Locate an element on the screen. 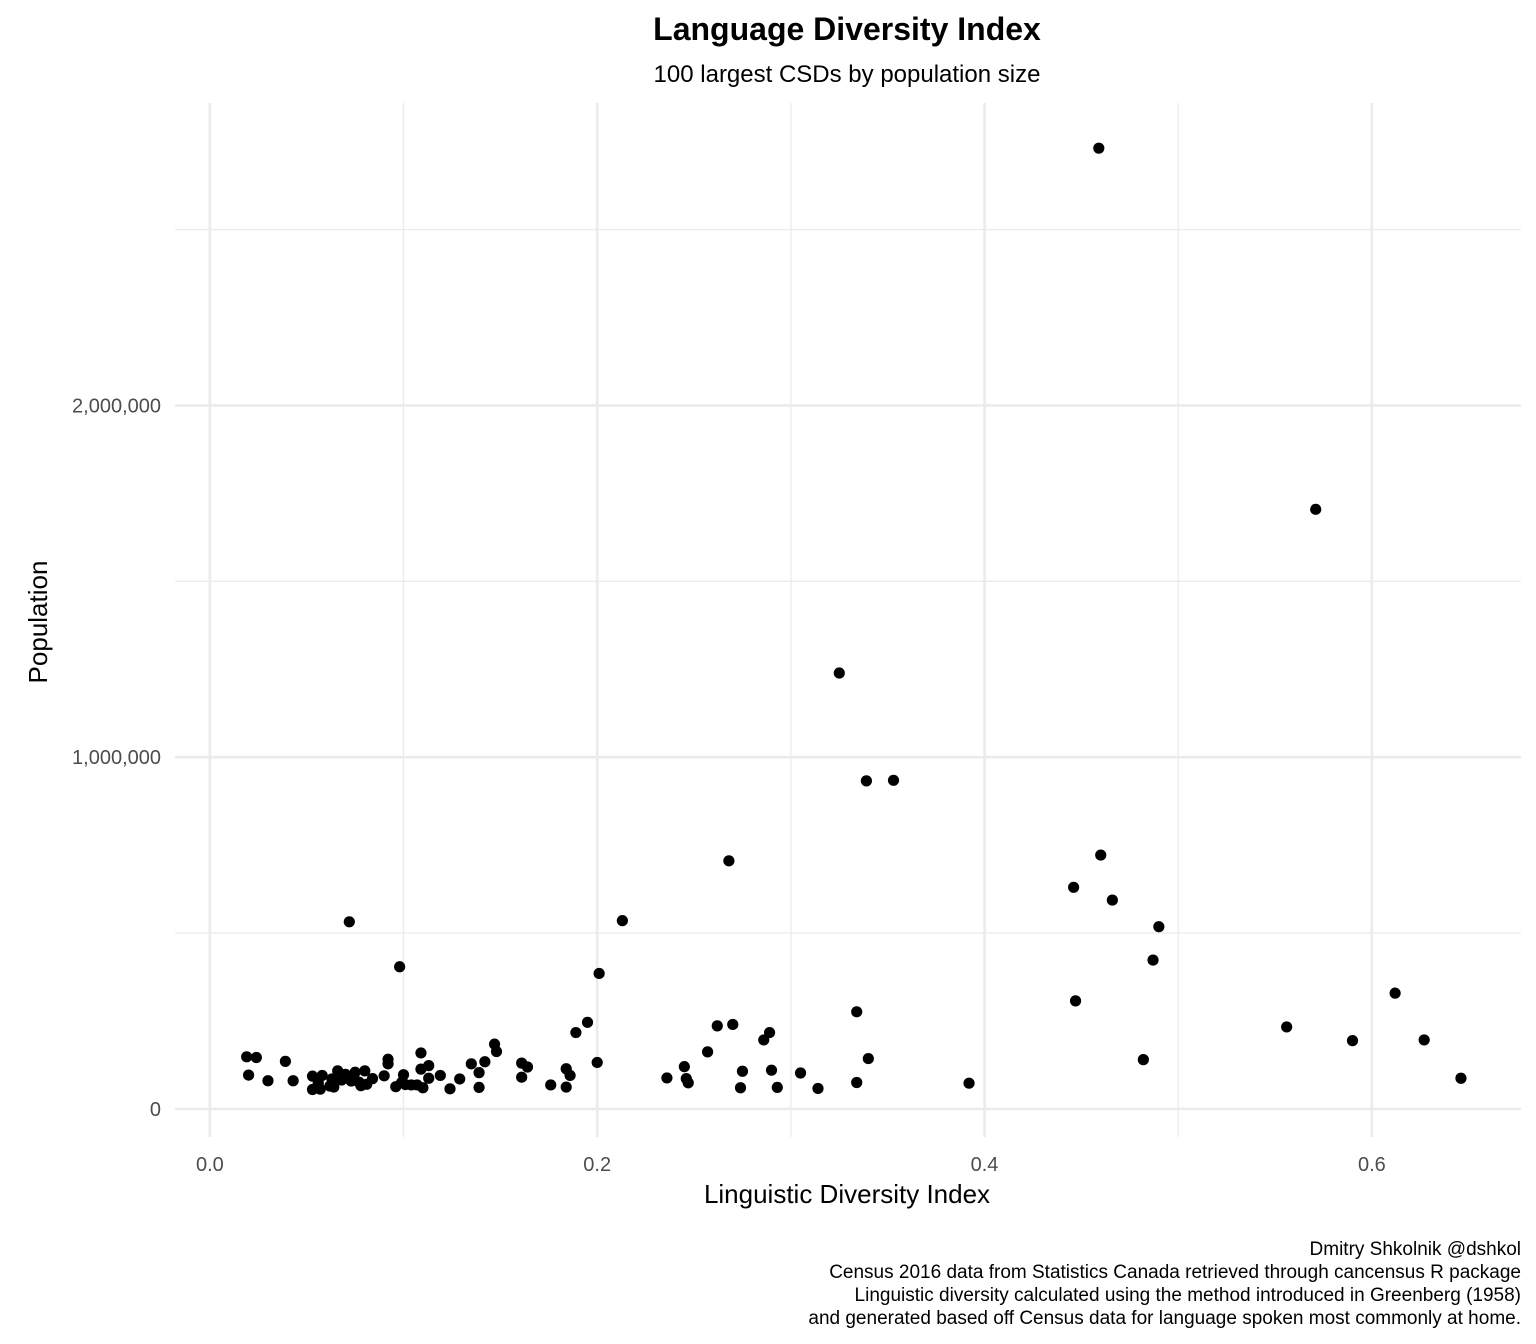 The image size is (1536, 1344). caption-line: Dmitry Shkolnik @dshkol is located at coordinates (1415, 1249).